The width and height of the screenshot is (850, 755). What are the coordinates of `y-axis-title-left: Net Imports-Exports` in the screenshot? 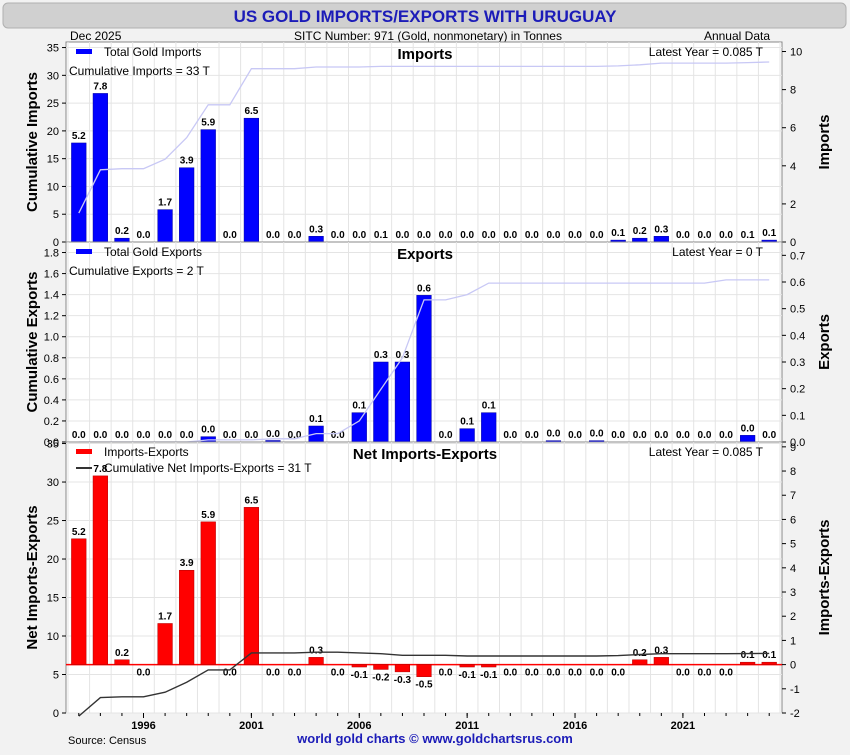 It's located at (32, 577).